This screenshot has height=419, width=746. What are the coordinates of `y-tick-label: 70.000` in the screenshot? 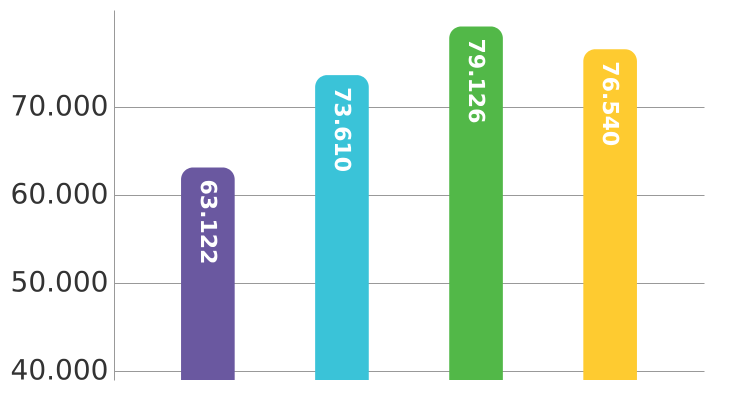 It's located at (59, 105).